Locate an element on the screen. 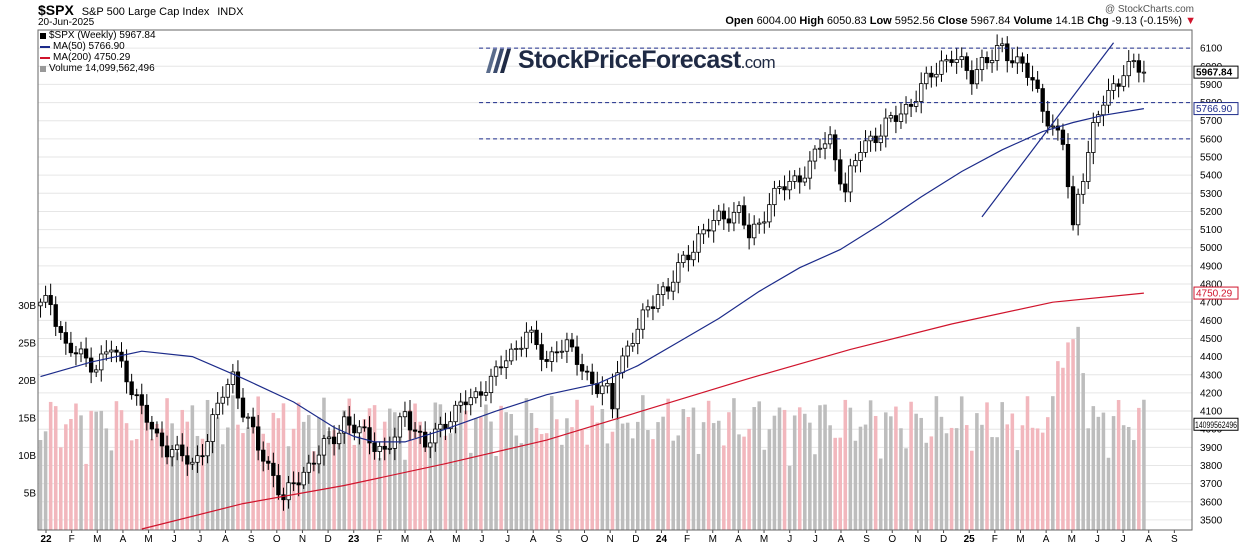 Image resolution: width=1240 pixels, height=546 pixels. price-tick-label: 5900 is located at coordinates (1211, 85).